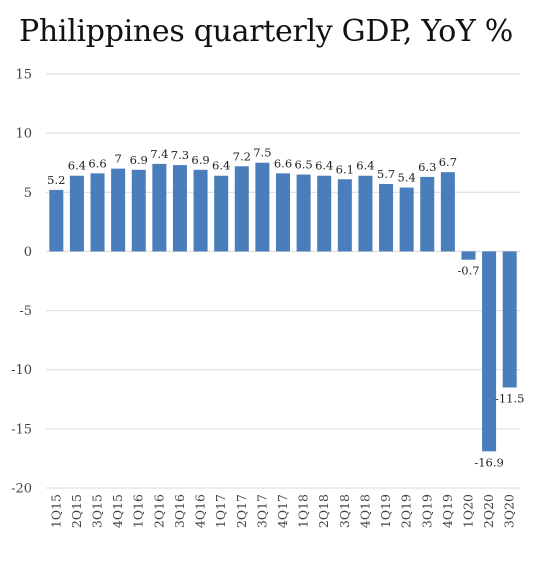  I want to click on data-label: 7.4, so click(159, 154).